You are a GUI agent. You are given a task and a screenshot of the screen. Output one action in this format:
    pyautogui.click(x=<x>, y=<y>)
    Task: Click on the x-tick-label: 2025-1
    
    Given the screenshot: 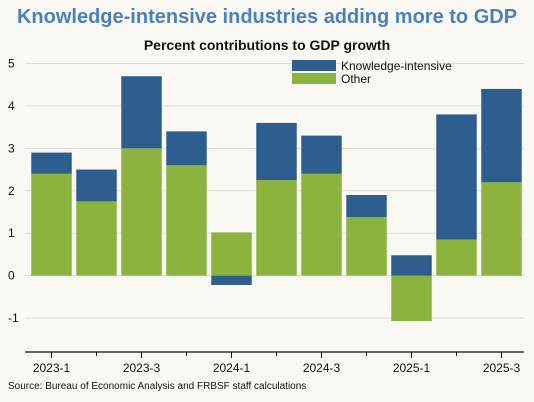 What is the action you would take?
    pyautogui.click(x=412, y=368)
    